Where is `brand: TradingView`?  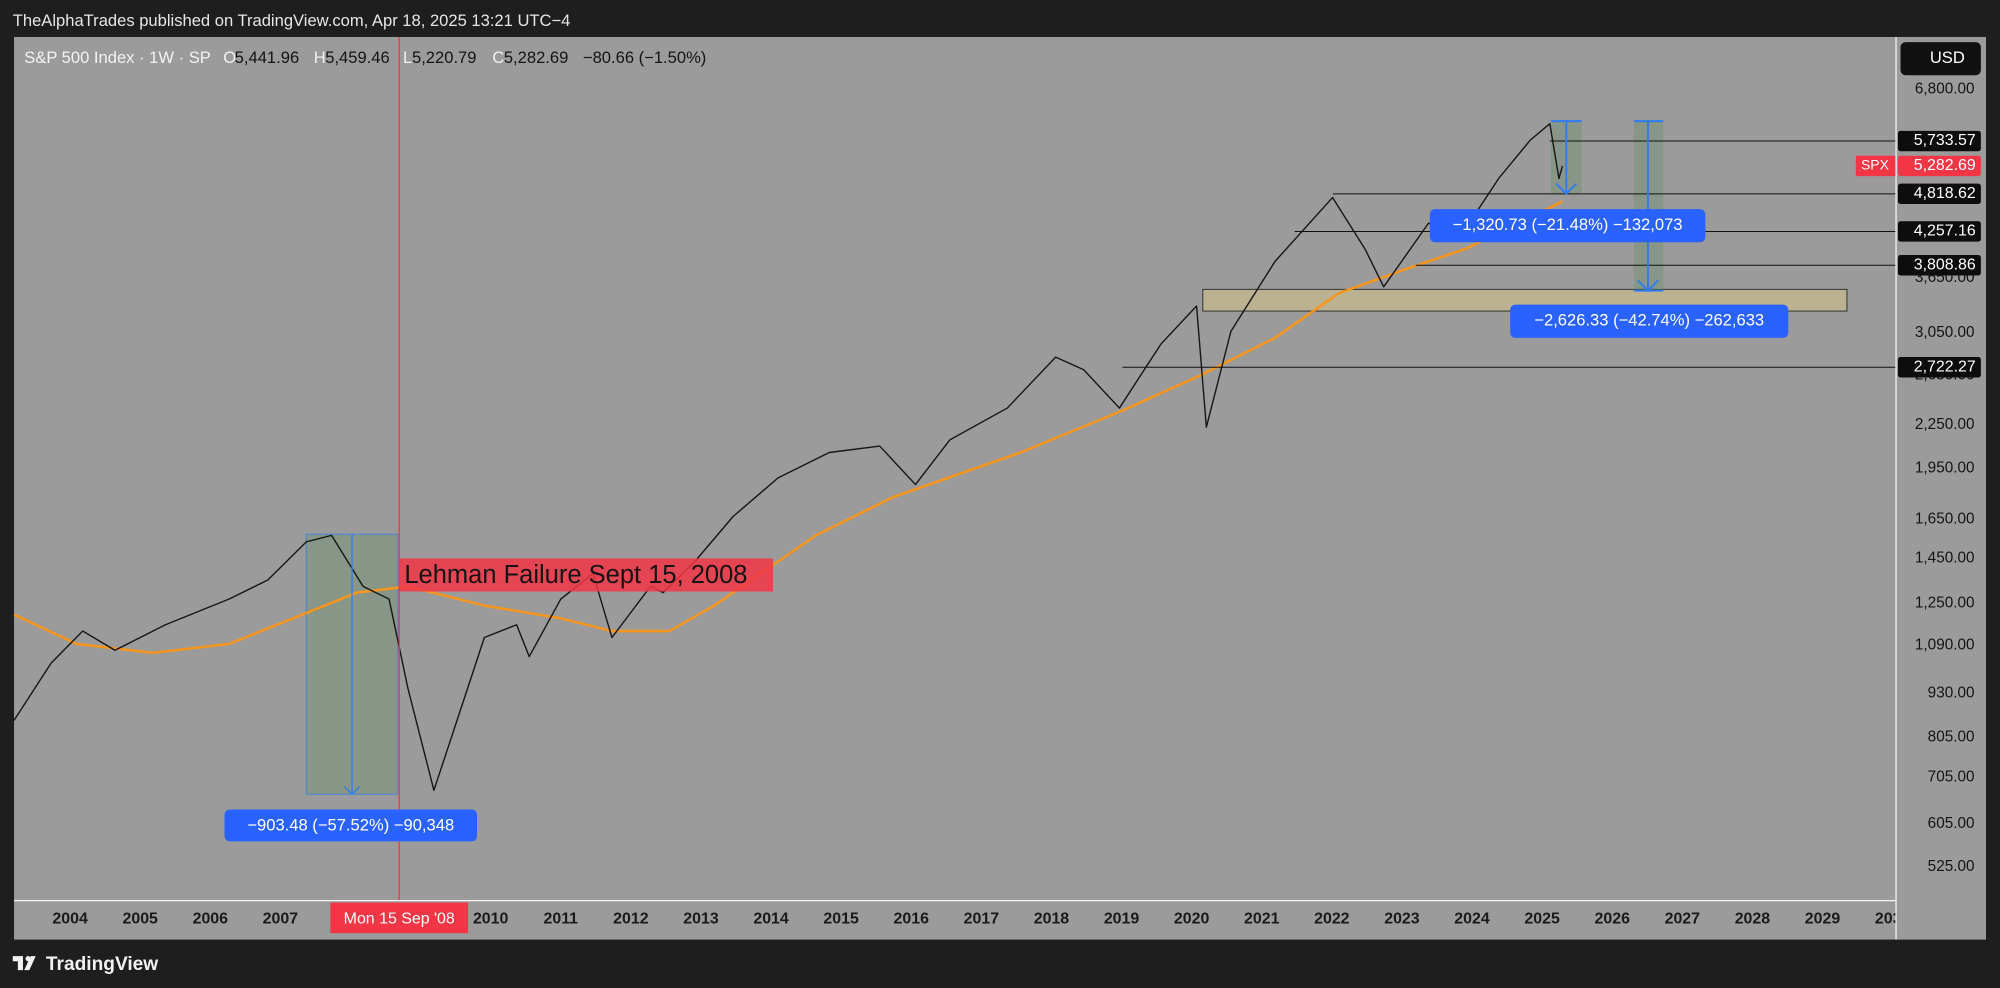
brand: TradingView is located at coordinates (102, 964).